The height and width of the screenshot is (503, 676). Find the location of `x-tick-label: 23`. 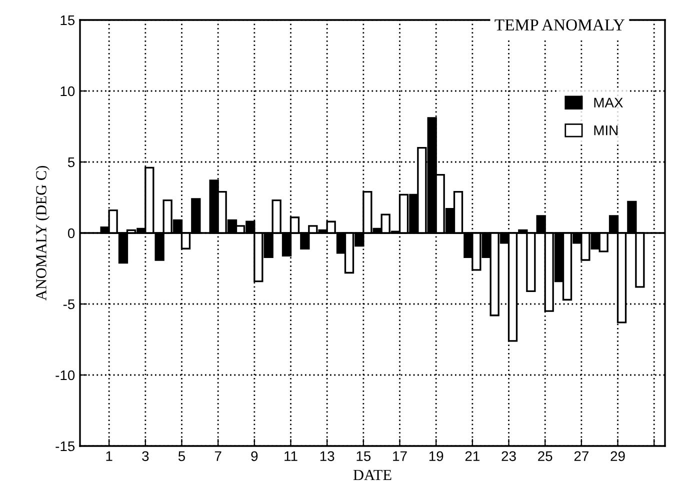

x-tick-label: 23 is located at coordinates (509, 456).